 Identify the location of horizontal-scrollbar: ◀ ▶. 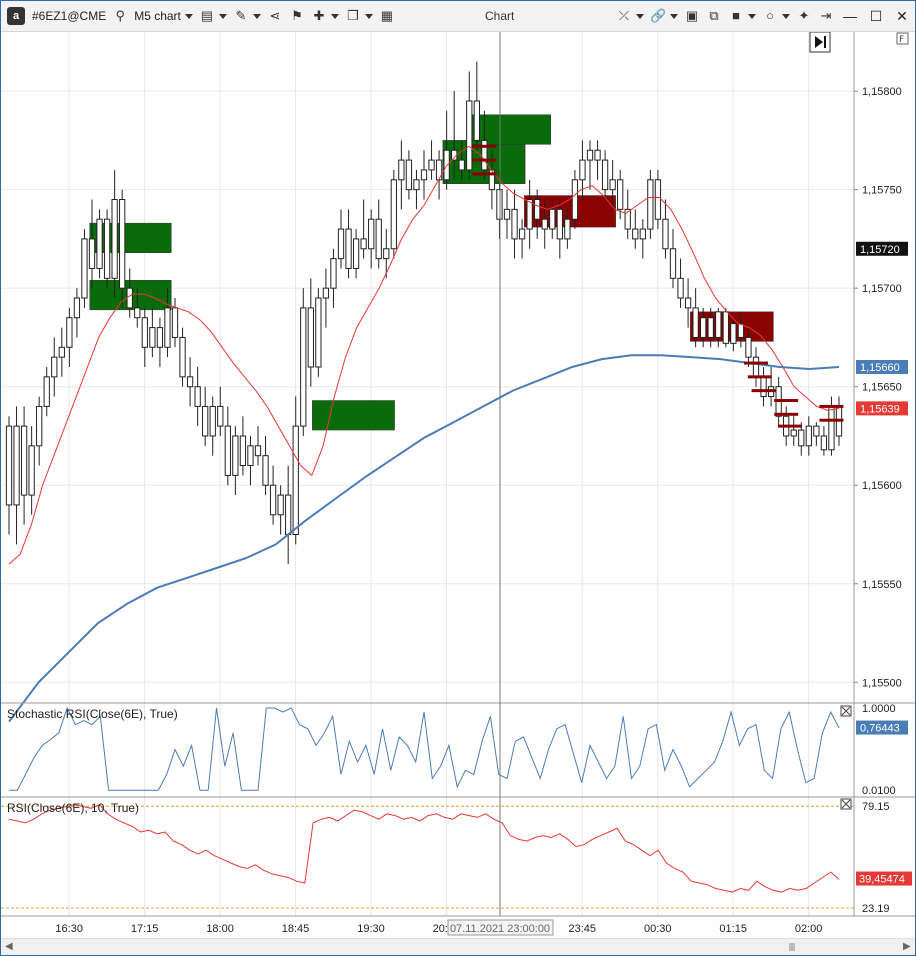
(458, 946).